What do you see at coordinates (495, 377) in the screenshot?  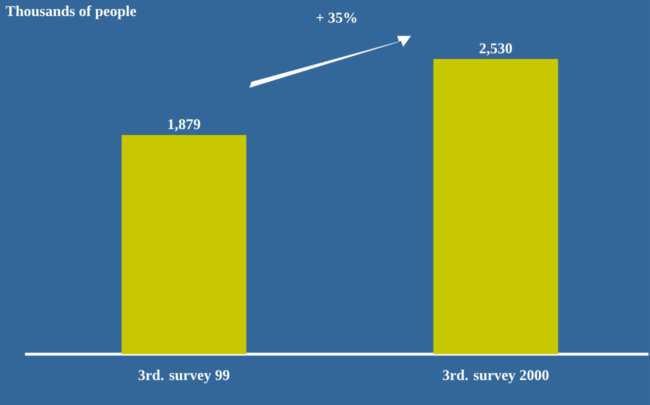 I see `x-tick-label: 3rd. survey 2000` at bounding box center [495, 377].